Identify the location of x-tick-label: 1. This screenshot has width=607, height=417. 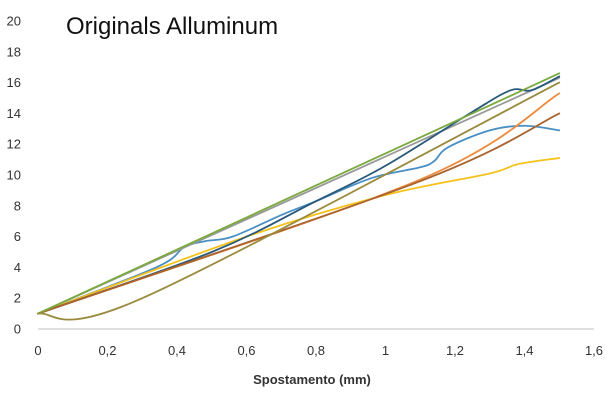
(385, 350).